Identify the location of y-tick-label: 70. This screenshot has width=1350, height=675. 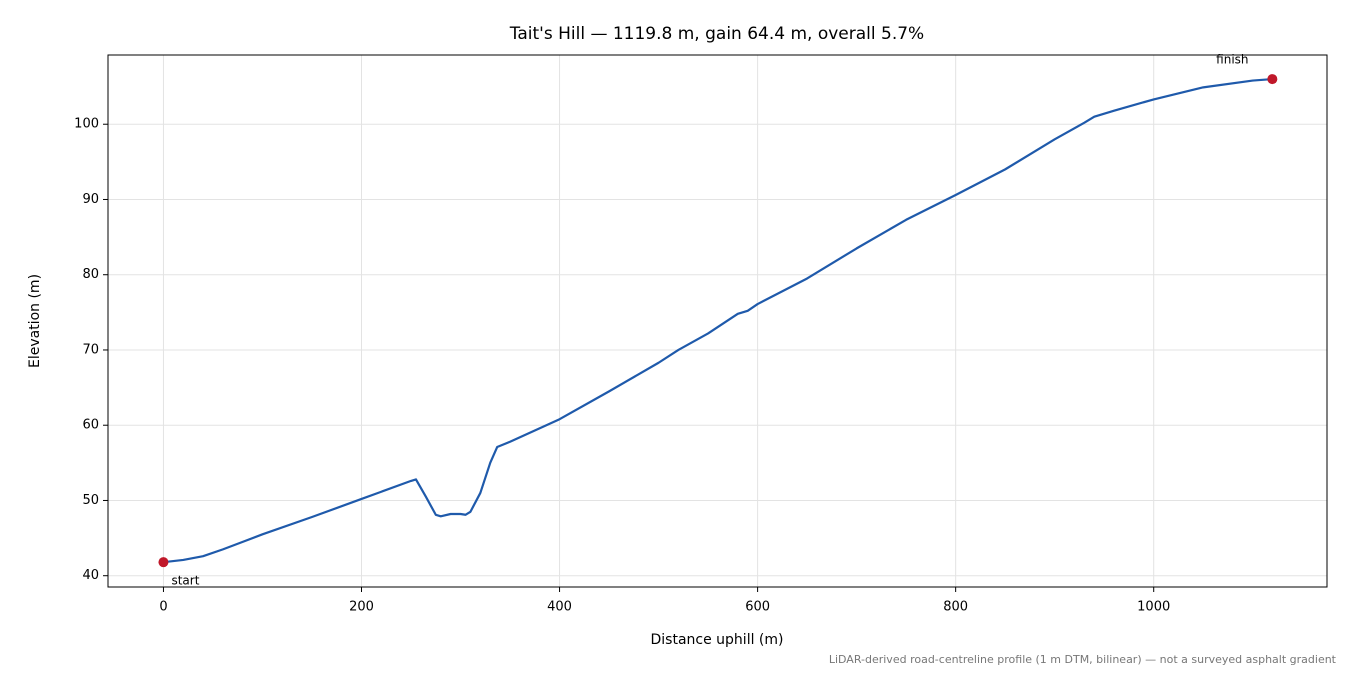
(90, 349).